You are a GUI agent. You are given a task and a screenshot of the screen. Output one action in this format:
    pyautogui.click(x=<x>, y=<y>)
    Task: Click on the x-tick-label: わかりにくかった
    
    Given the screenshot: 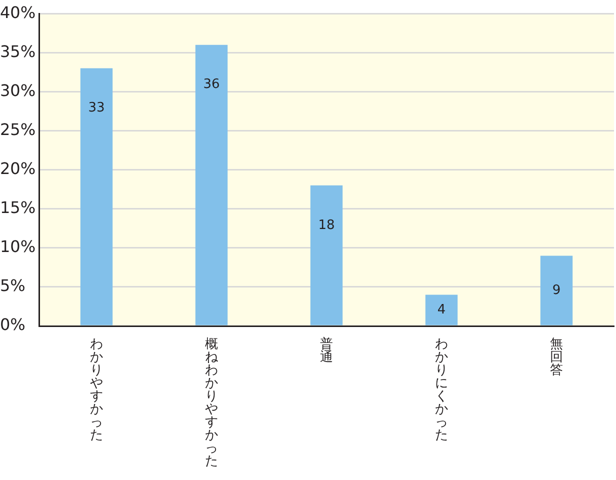 What is the action you would take?
    pyautogui.click(x=441, y=389)
    